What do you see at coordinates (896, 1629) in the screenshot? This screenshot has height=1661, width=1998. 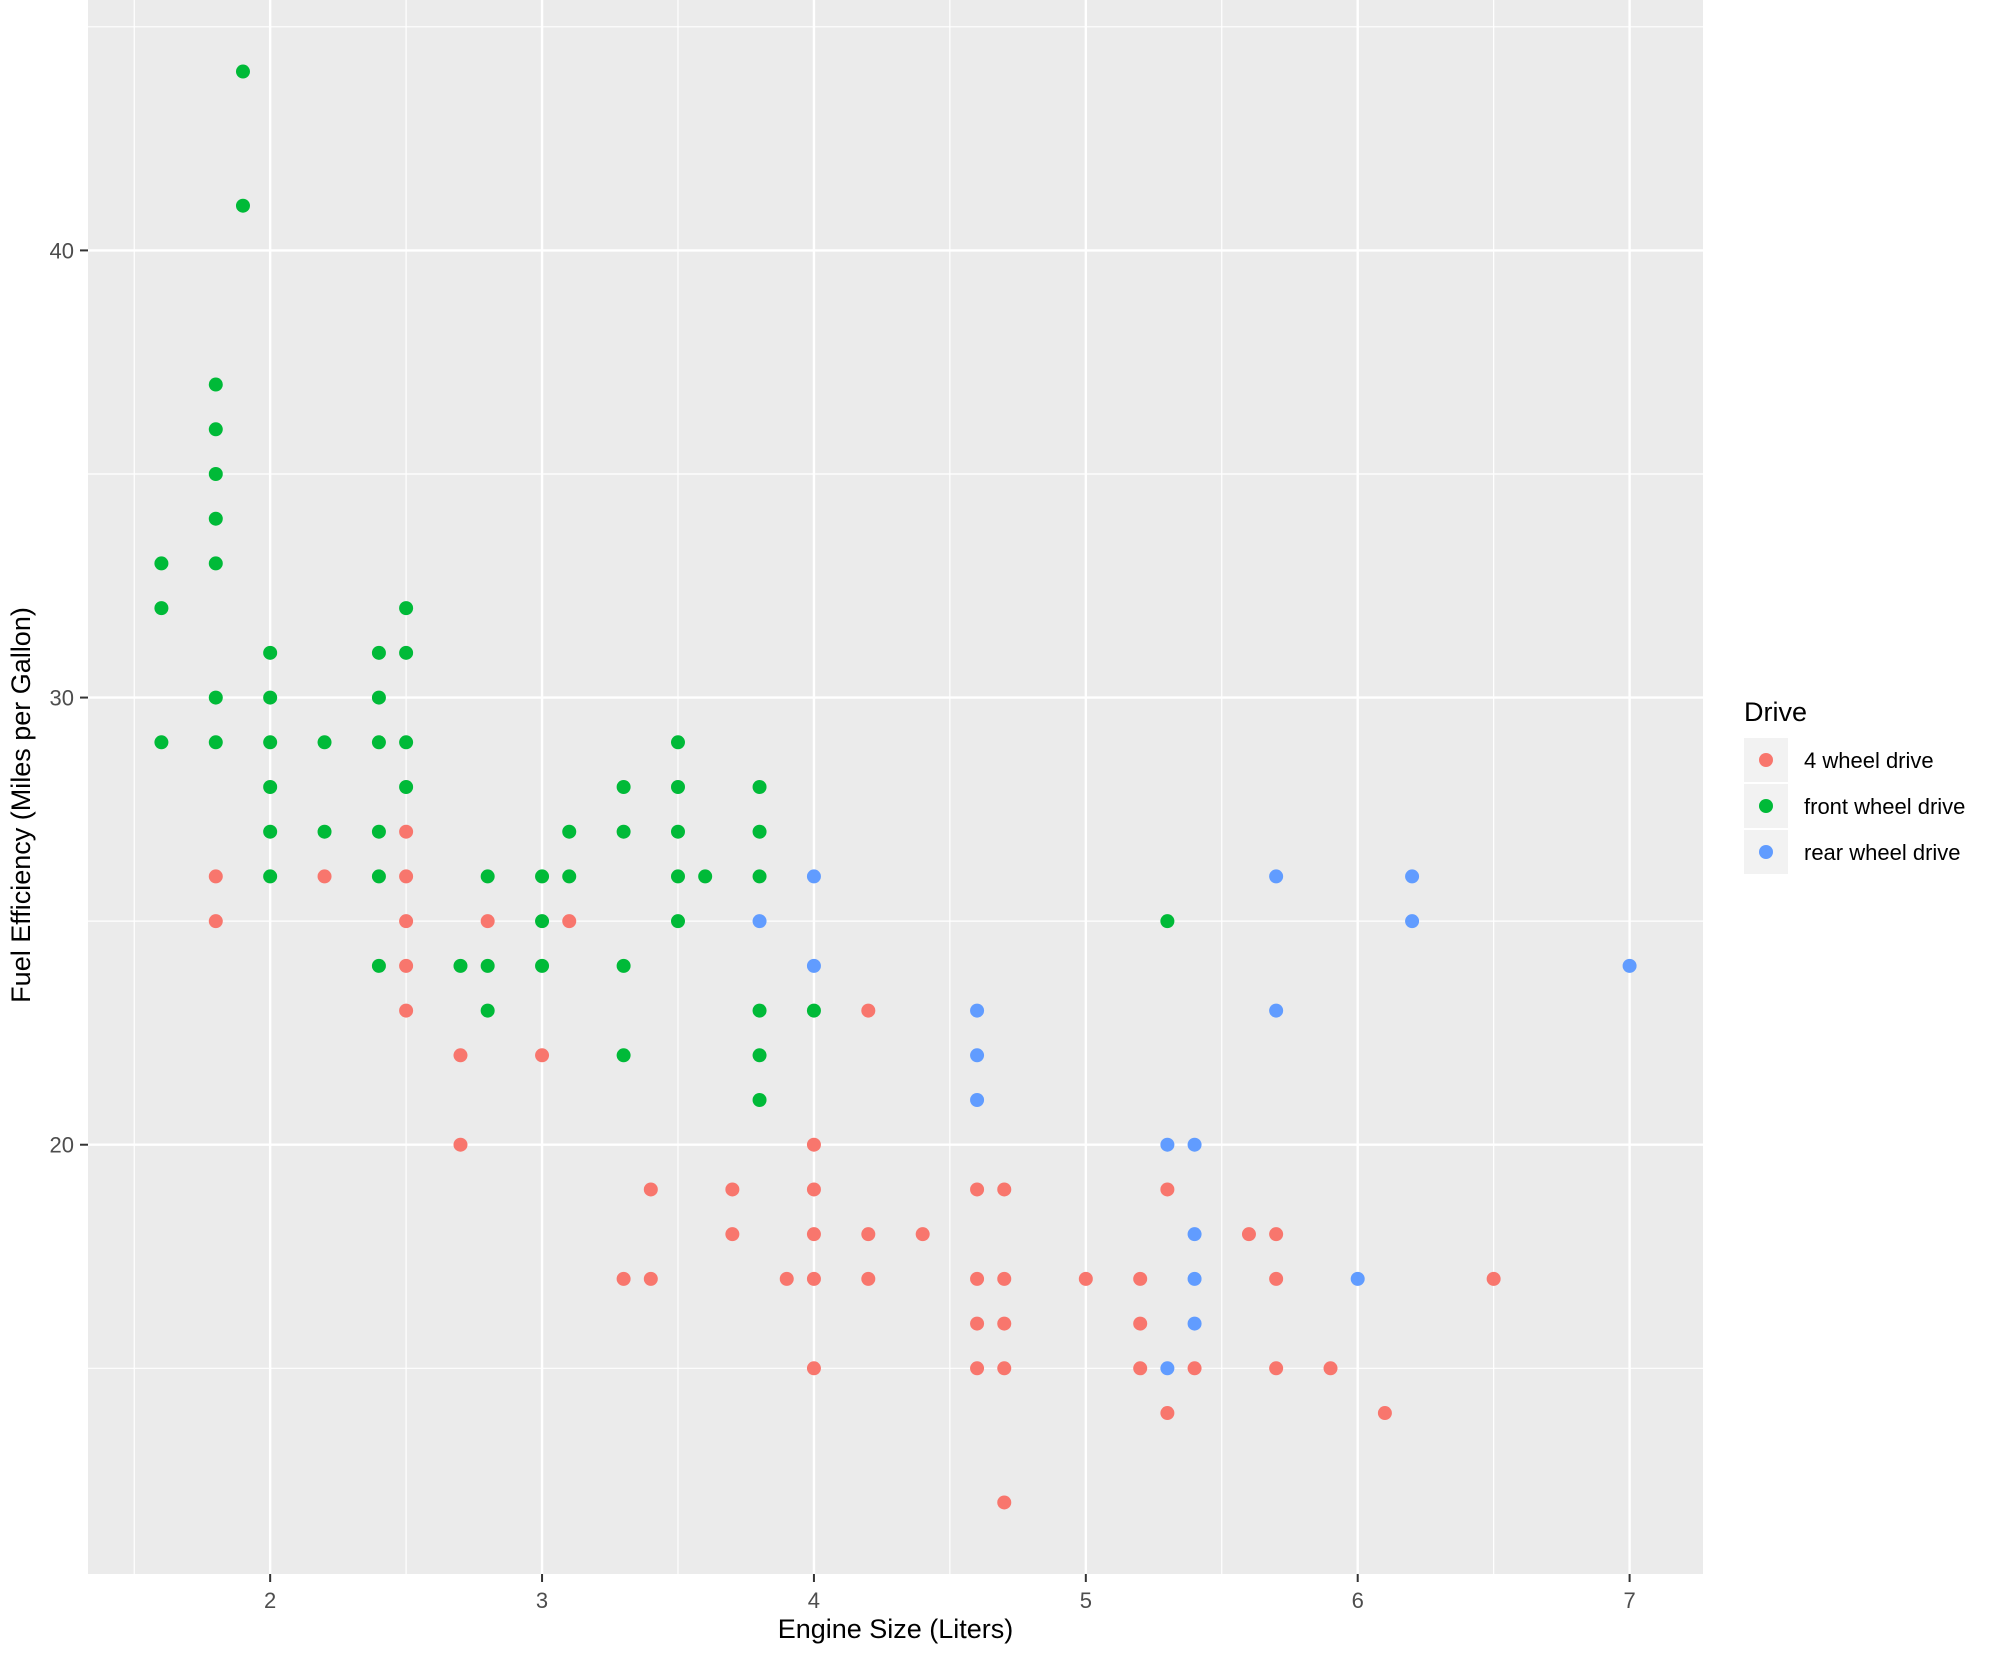 I see `x-axis-title: Engine Size (Liters)` at bounding box center [896, 1629].